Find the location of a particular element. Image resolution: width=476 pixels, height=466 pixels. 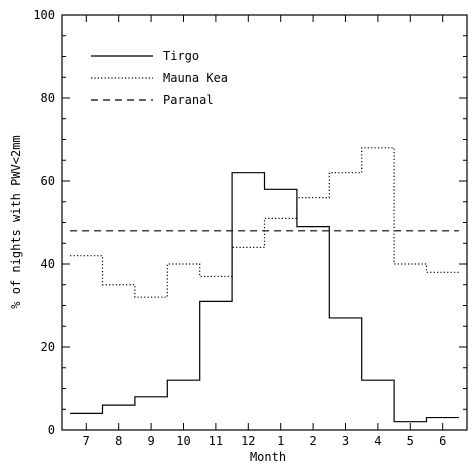

y-tick-label: 20 is located at coordinates (48, 347).